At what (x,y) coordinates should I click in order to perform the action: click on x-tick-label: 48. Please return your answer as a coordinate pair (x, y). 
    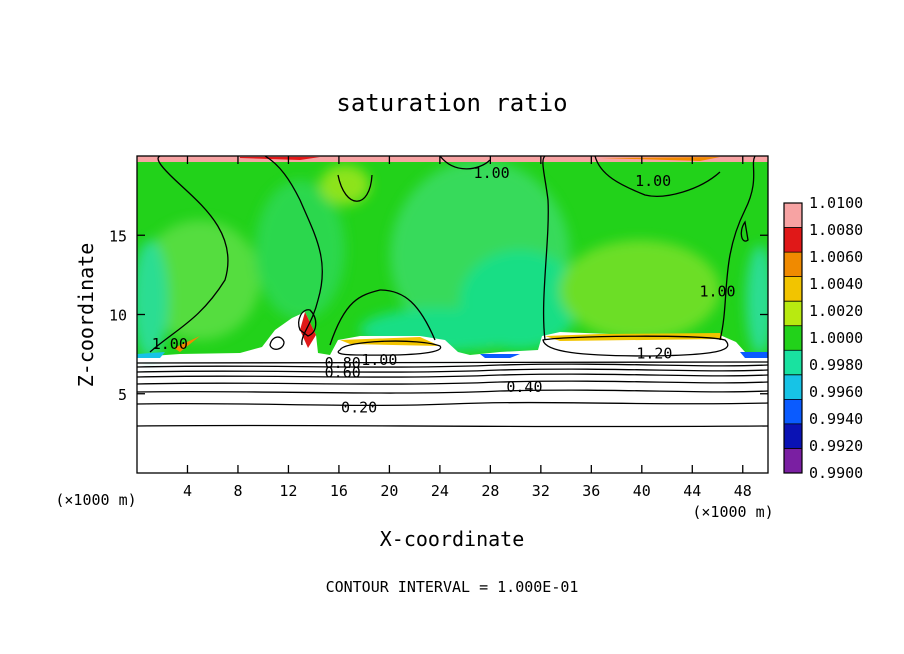
    Looking at the image, I should click on (743, 491).